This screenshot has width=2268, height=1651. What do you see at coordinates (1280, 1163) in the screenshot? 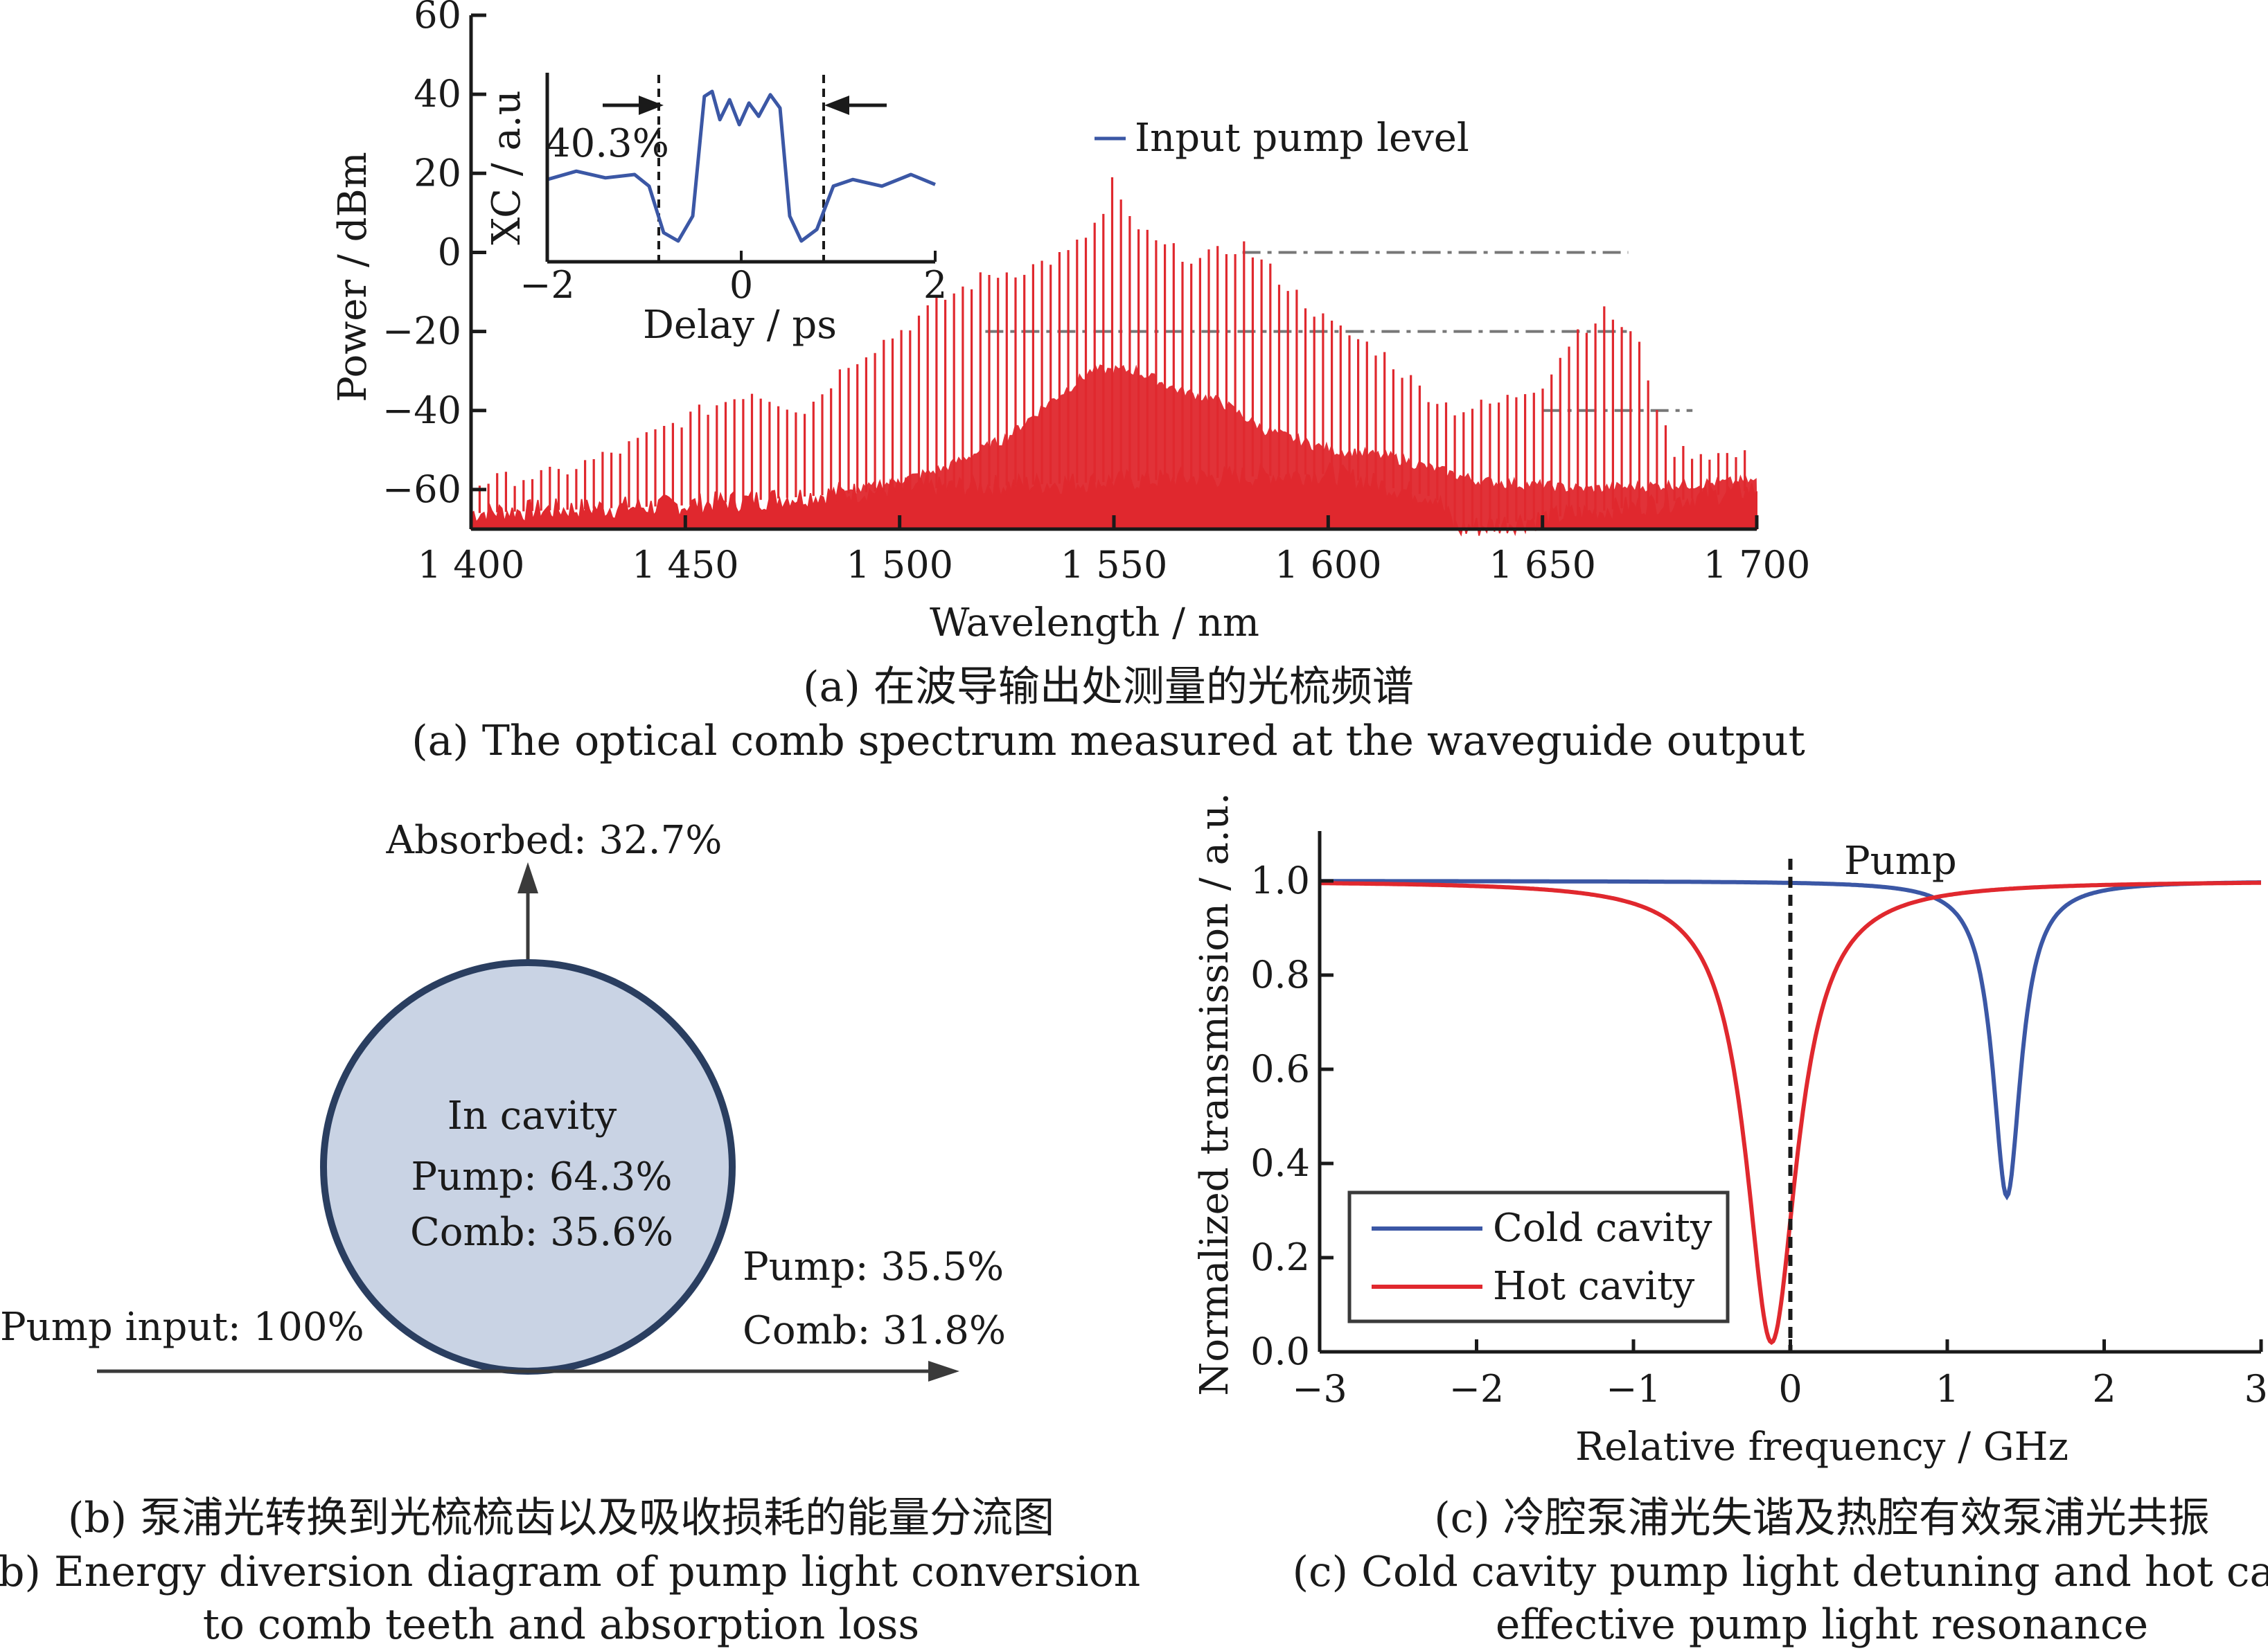
I see `c-y-tick-label: 0.4` at bounding box center [1280, 1163].